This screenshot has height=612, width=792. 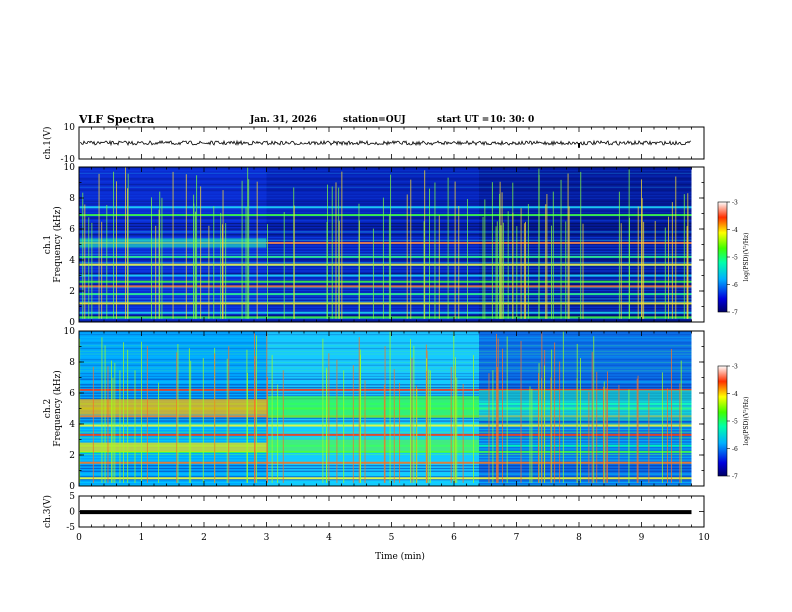 What do you see at coordinates (283, 120) in the screenshot?
I see `date-label: Jan. 31, 2026` at bounding box center [283, 120].